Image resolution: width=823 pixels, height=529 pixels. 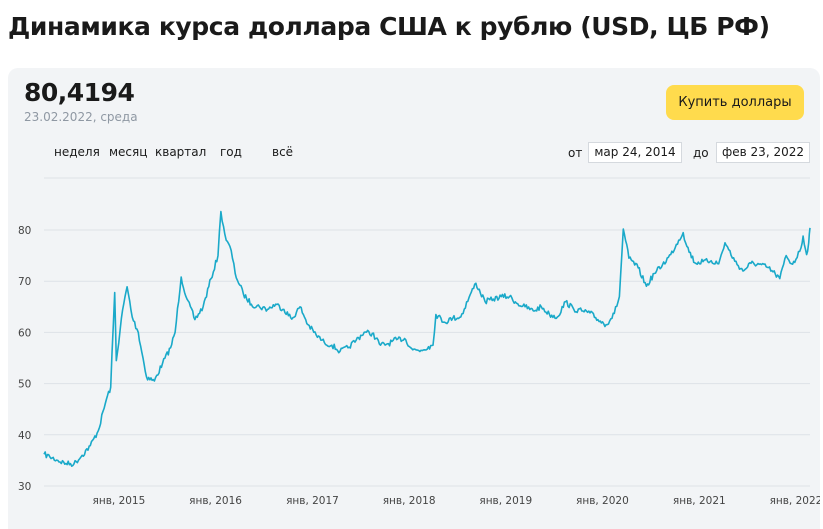 What do you see at coordinates (735, 102) in the screenshot?
I see `buy-dollars-button: Купить доллары` at bounding box center [735, 102].